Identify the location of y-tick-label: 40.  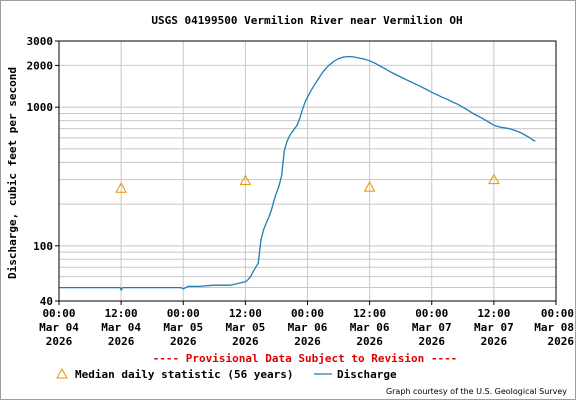
(46, 301).